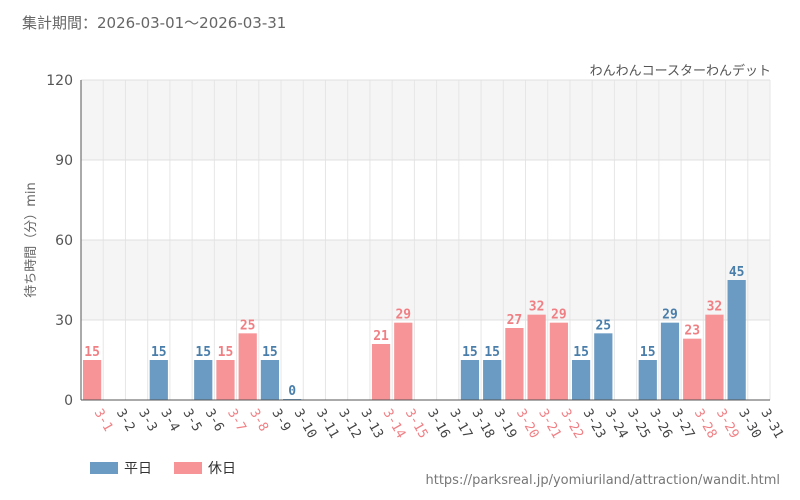 The image size is (800, 500). What do you see at coordinates (258, 421) in the screenshot?
I see `x-tick-label: 3-8` at bounding box center [258, 421].